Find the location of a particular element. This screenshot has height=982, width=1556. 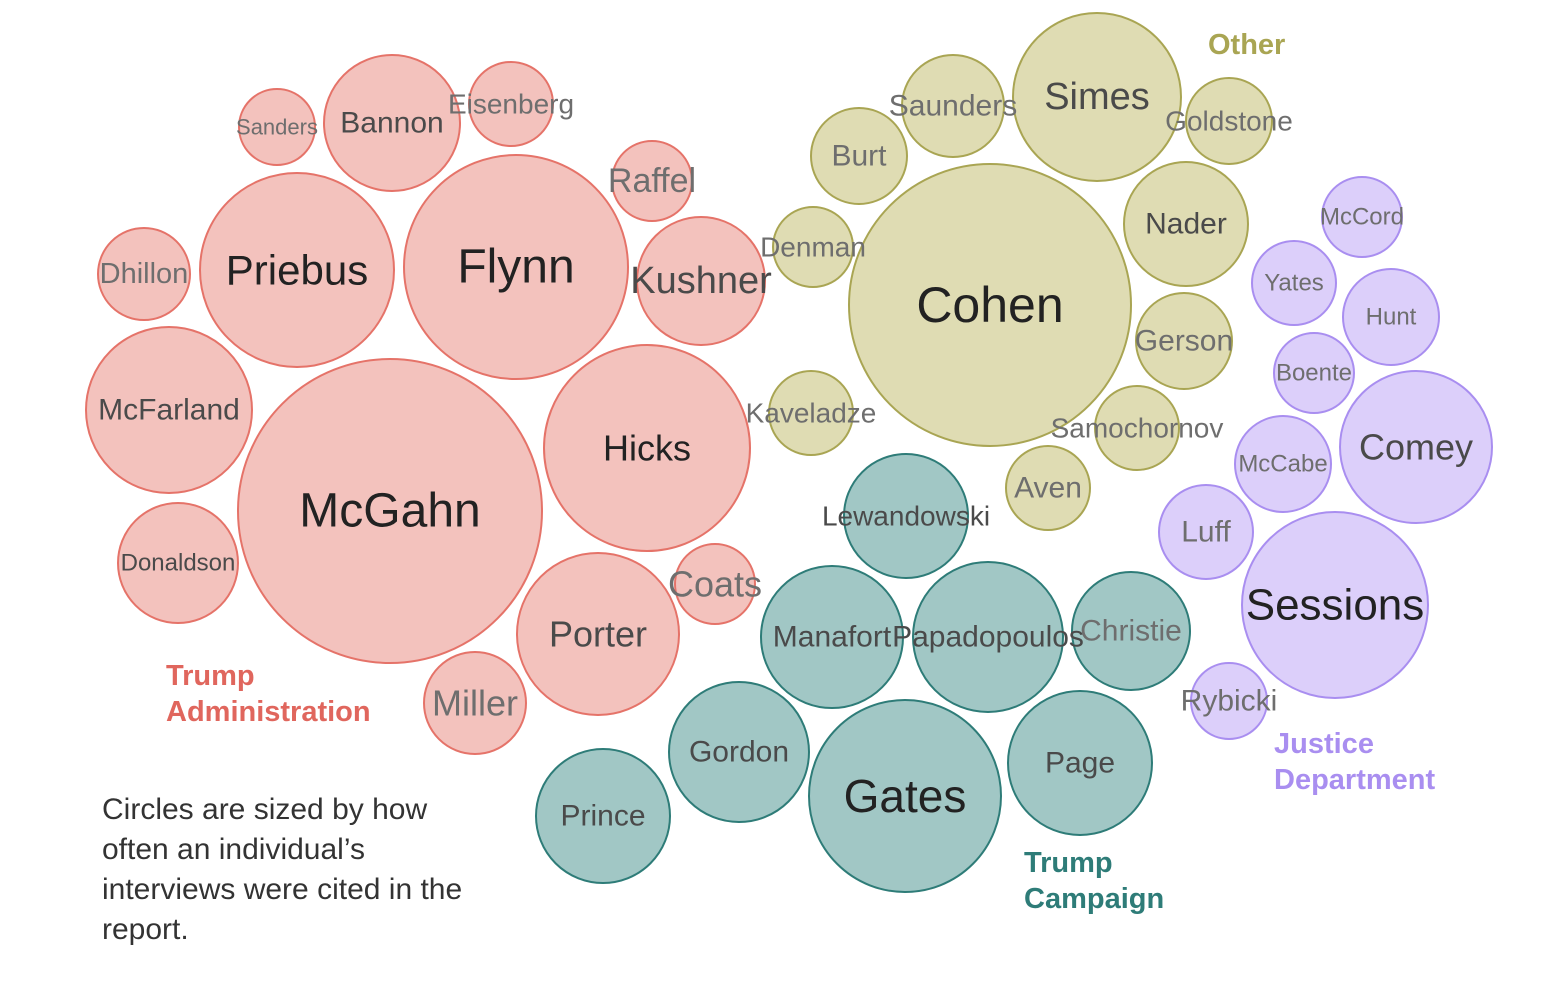

bubble-prince is located at coordinates (603, 816).